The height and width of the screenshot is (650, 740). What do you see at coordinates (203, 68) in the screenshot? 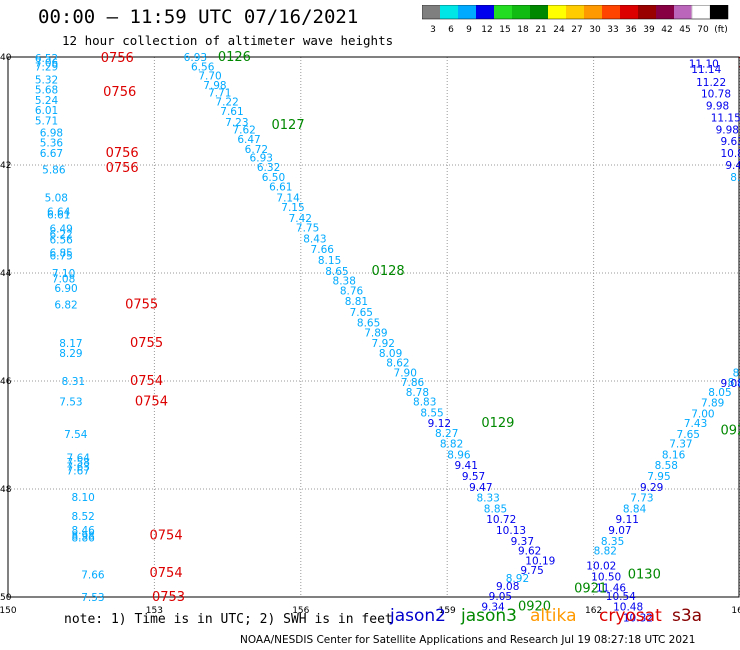
I see `wave-height-label: 6.56` at bounding box center [203, 68].